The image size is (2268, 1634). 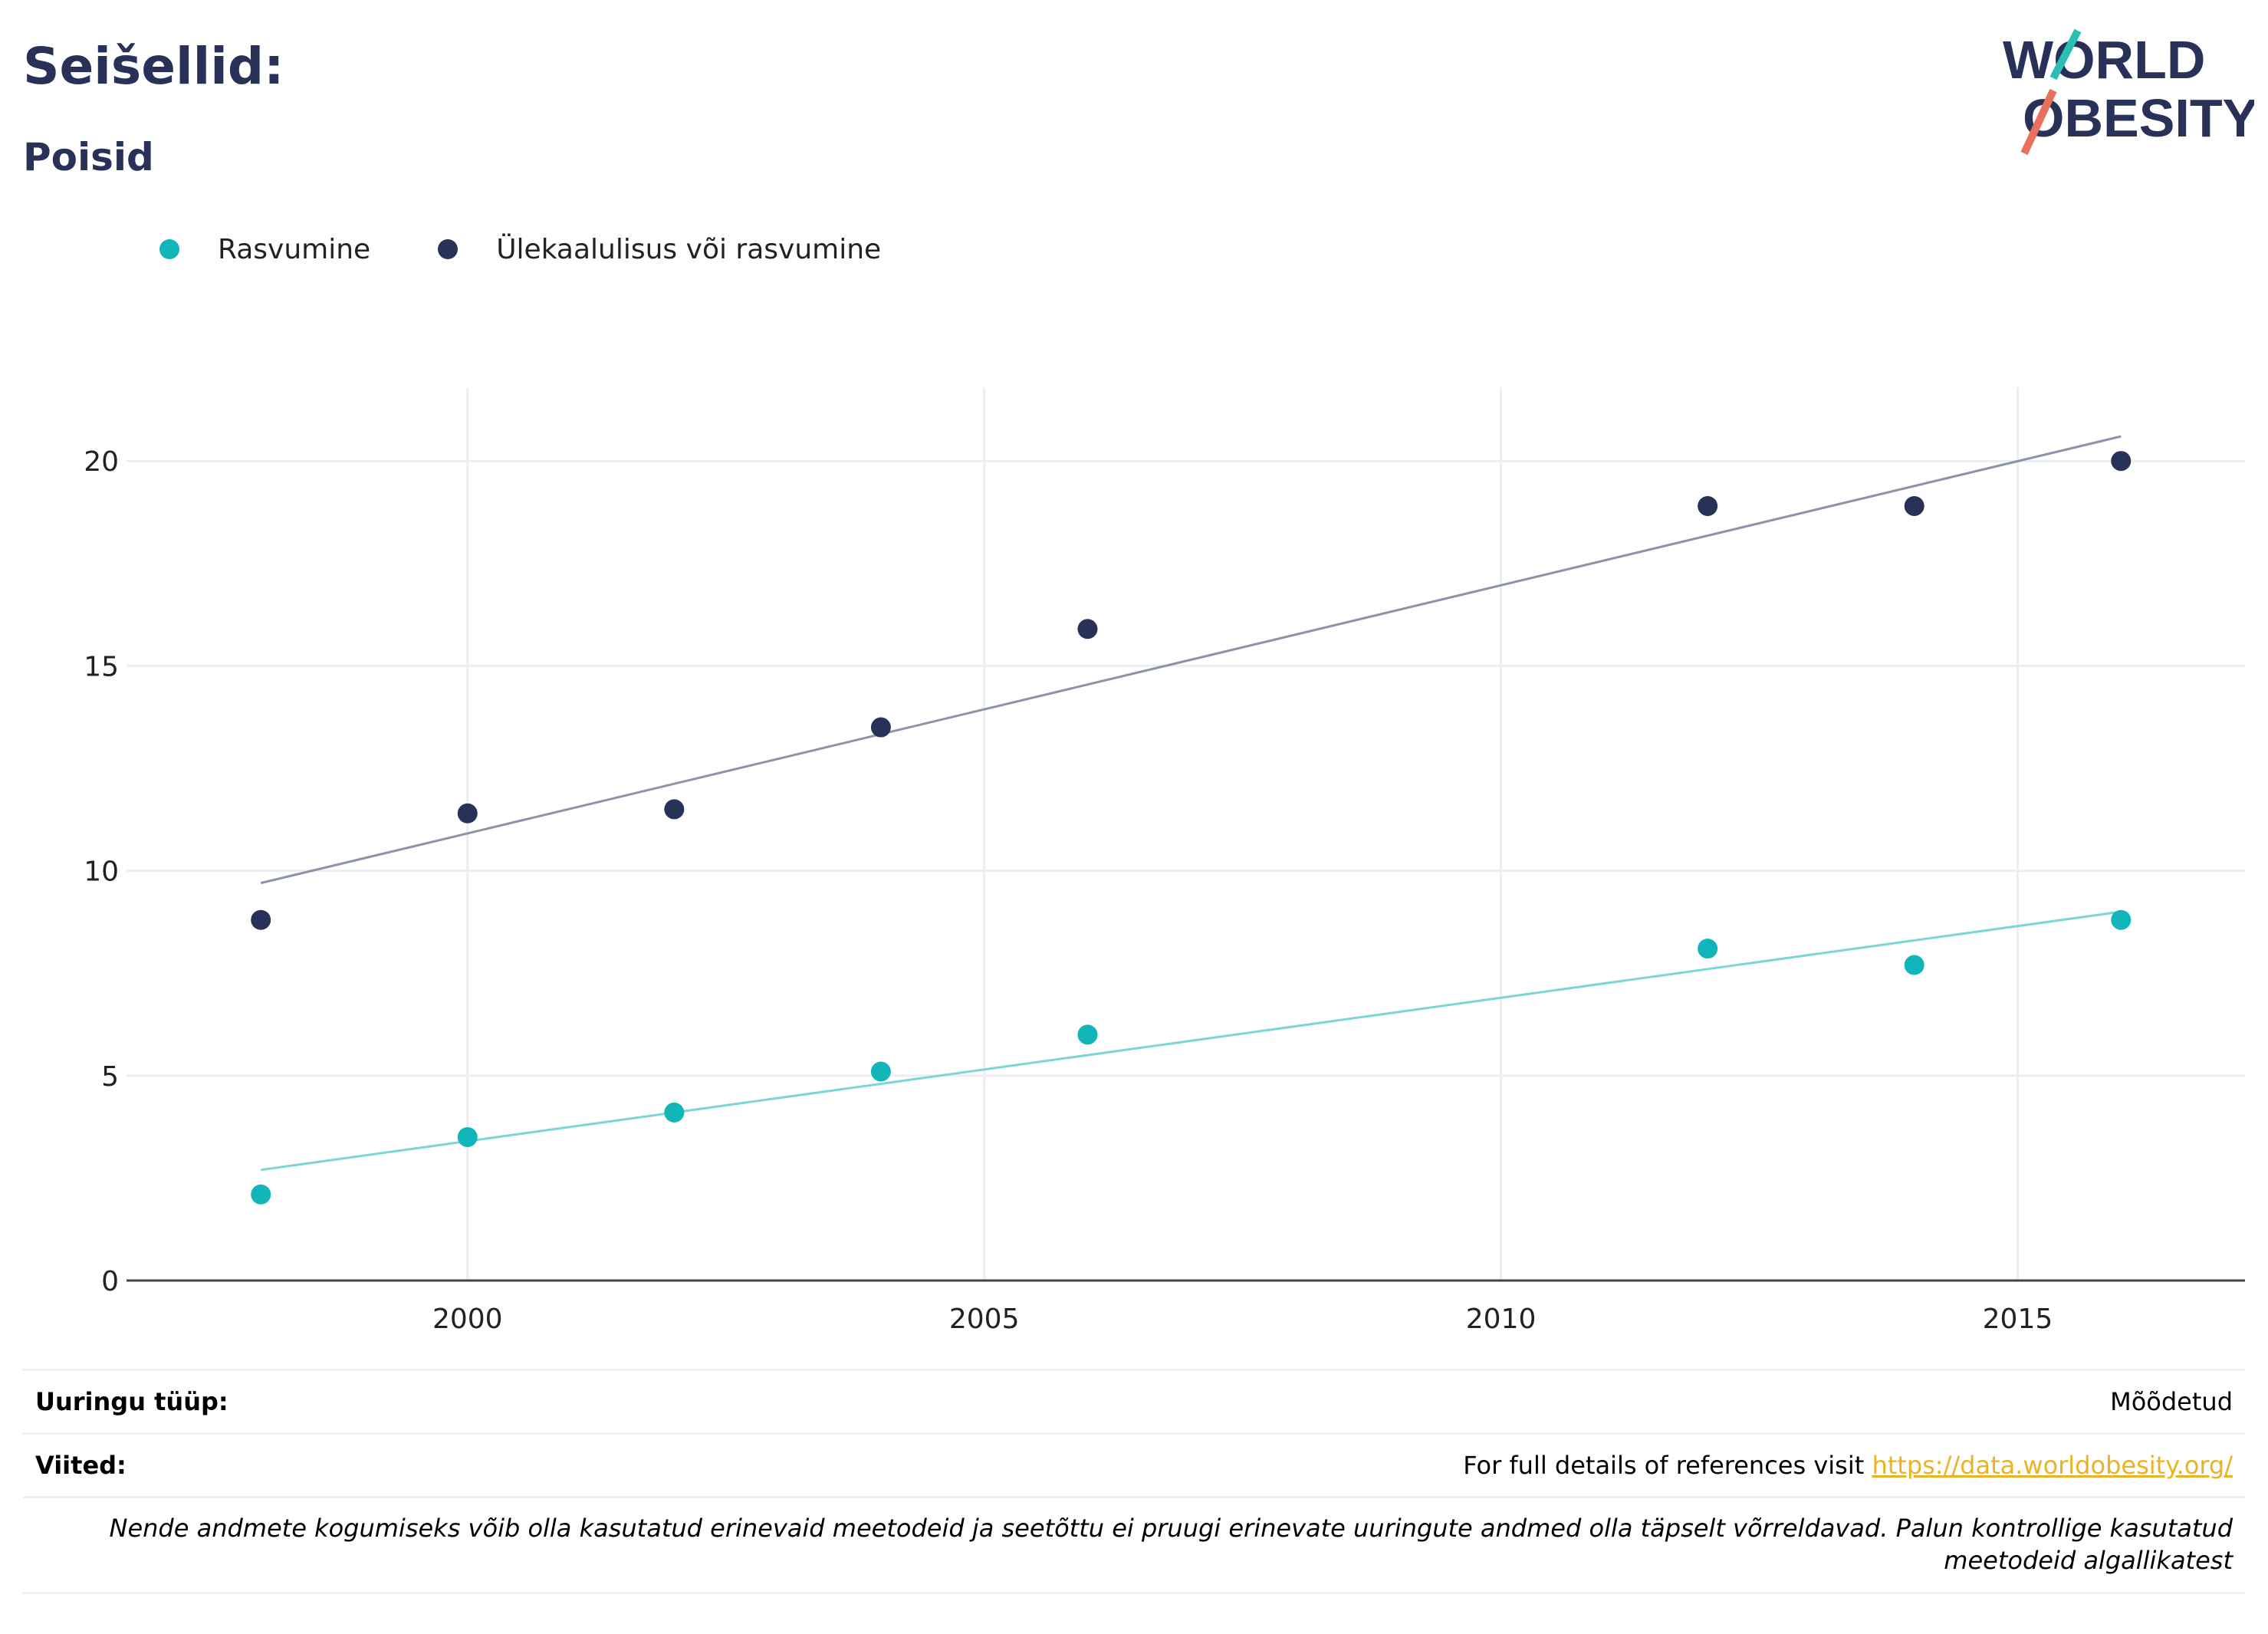 What do you see at coordinates (110, 1077) in the screenshot?
I see `y-tick-label: 5` at bounding box center [110, 1077].